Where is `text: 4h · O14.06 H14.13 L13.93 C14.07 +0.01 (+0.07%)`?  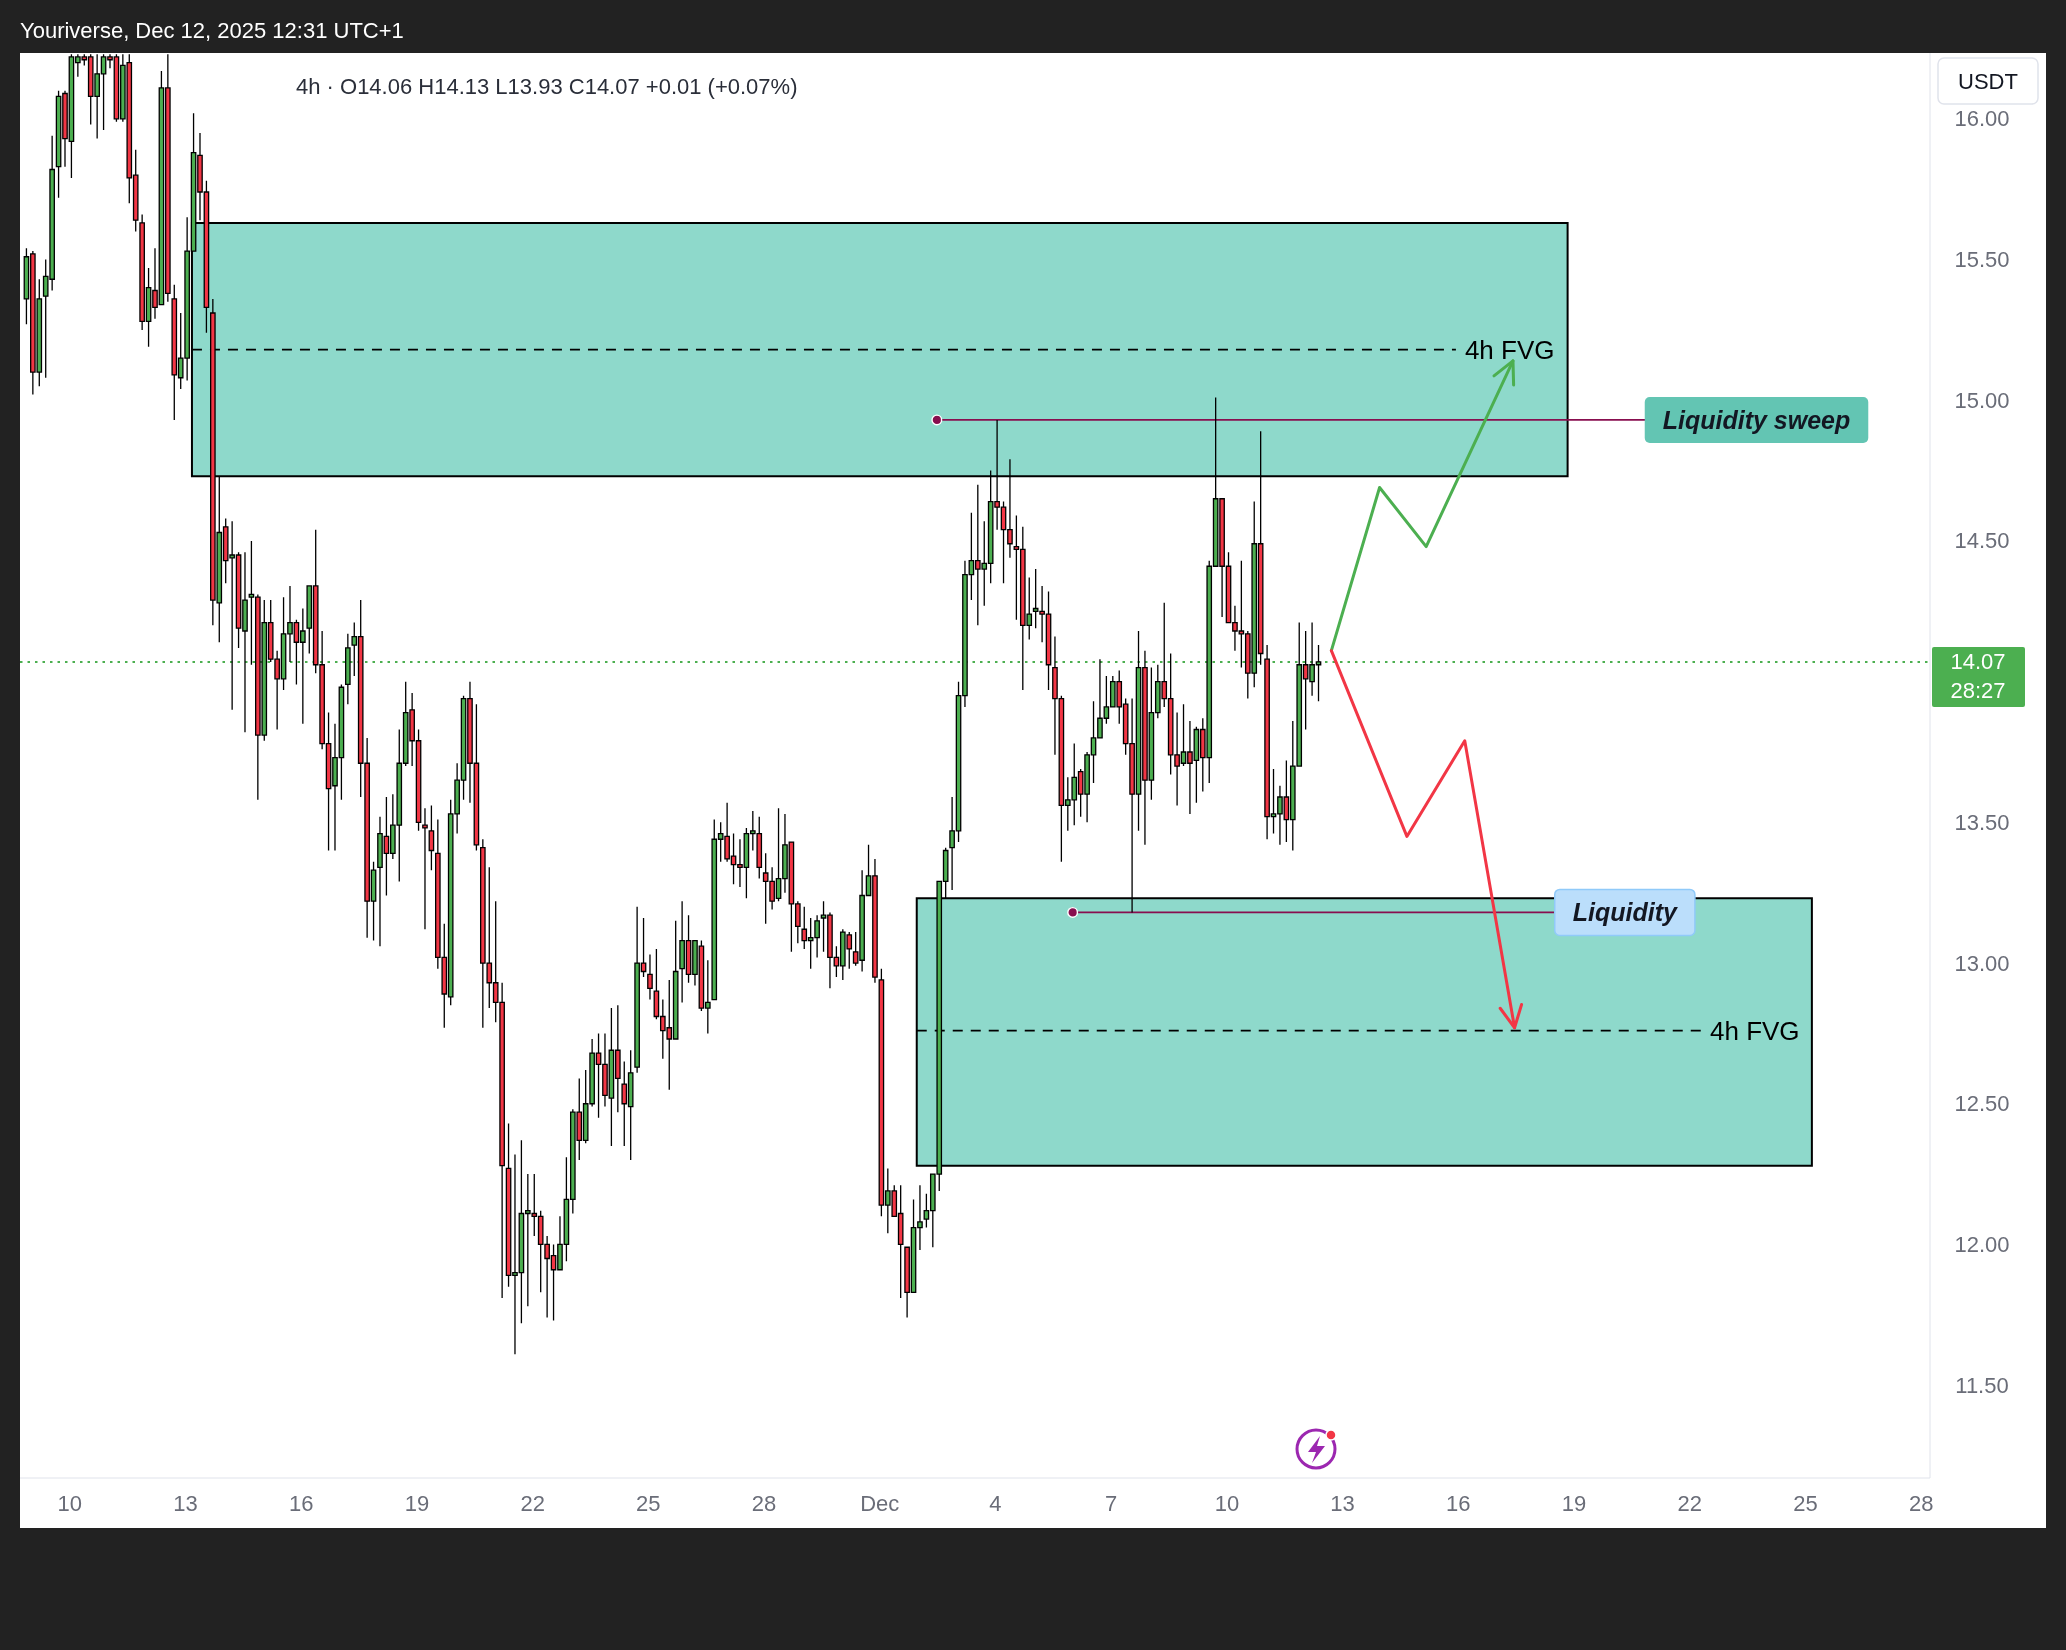
text: 4h · O14.06 H14.13 L13.93 C14.07 +0.01 (+0.07%) is located at coordinates (547, 86).